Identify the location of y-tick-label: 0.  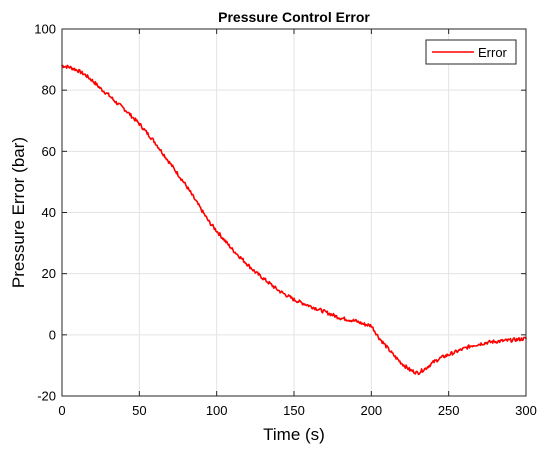
(52, 334).